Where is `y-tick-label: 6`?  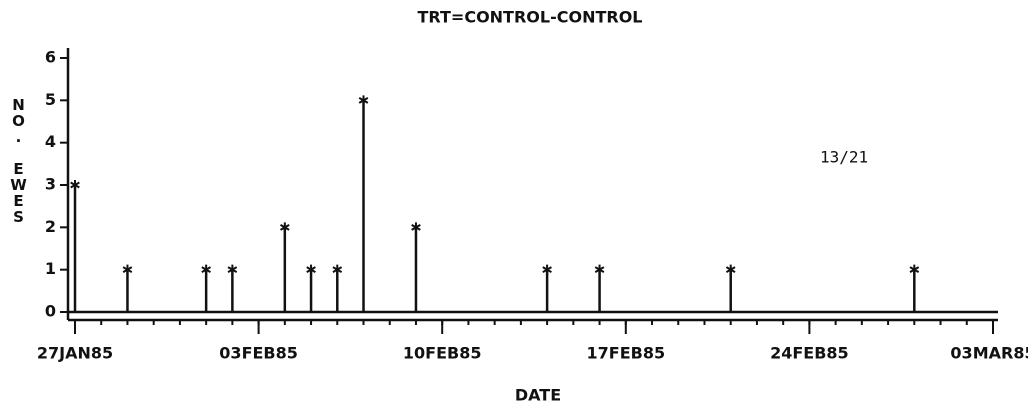 y-tick-label: 6 is located at coordinates (50, 57).